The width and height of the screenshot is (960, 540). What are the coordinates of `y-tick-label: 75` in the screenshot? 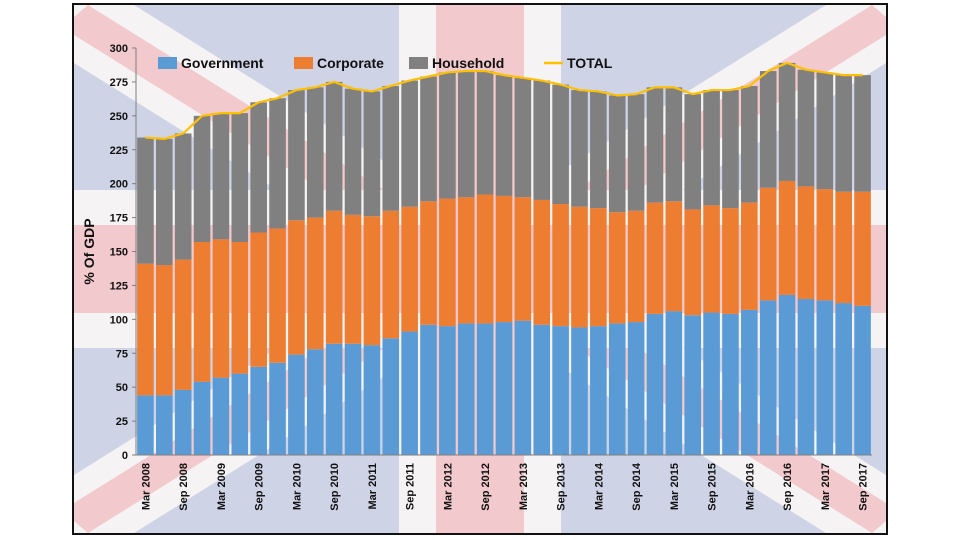 It's located at (122, 354).